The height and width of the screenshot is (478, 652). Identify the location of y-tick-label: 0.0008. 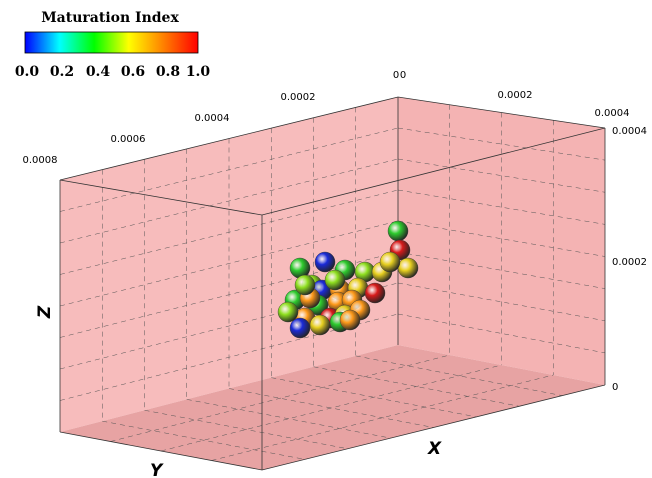
(40, 160).